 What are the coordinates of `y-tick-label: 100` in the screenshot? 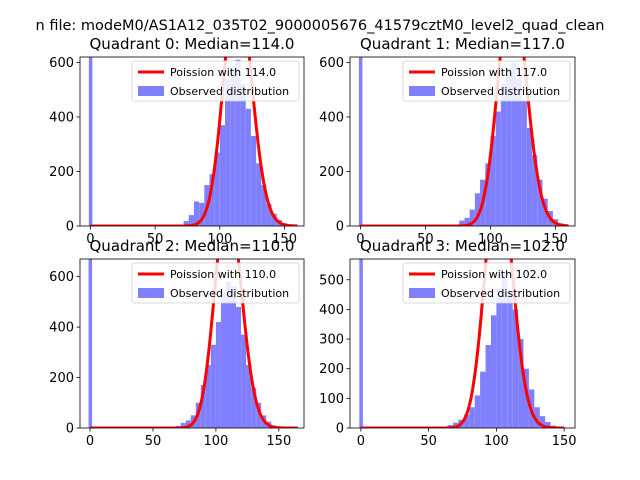 It's located at (331, 399).